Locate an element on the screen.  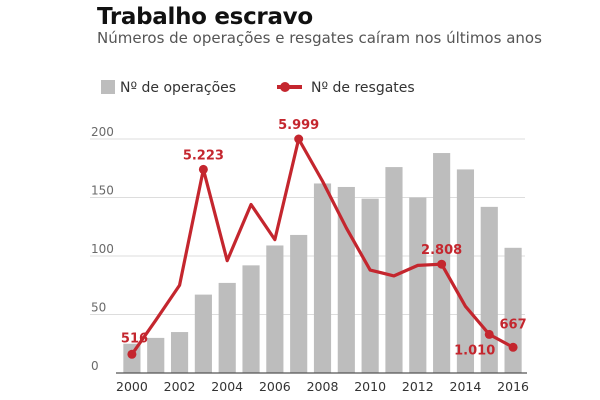
x-tick-label: 2000 is located at coordinates (132, 386).